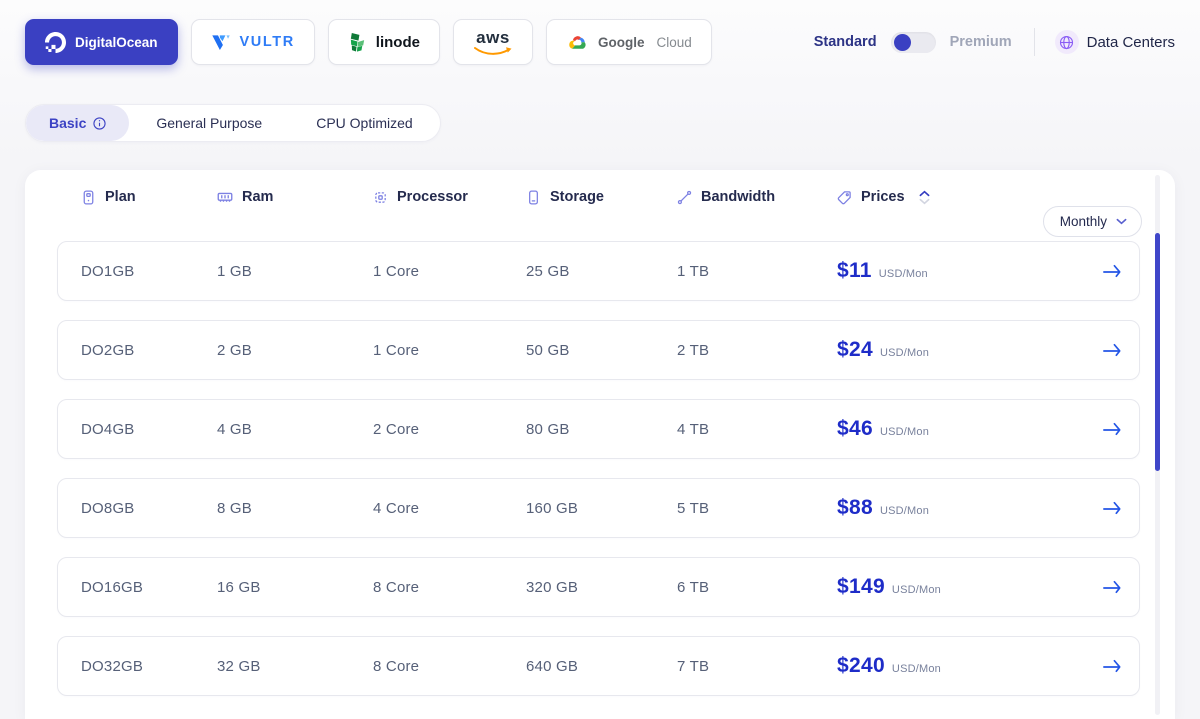  Describe the element at coordinates (693, 271) in the screenshot. I see `bandwidth-cell: 1 TB` at that location.